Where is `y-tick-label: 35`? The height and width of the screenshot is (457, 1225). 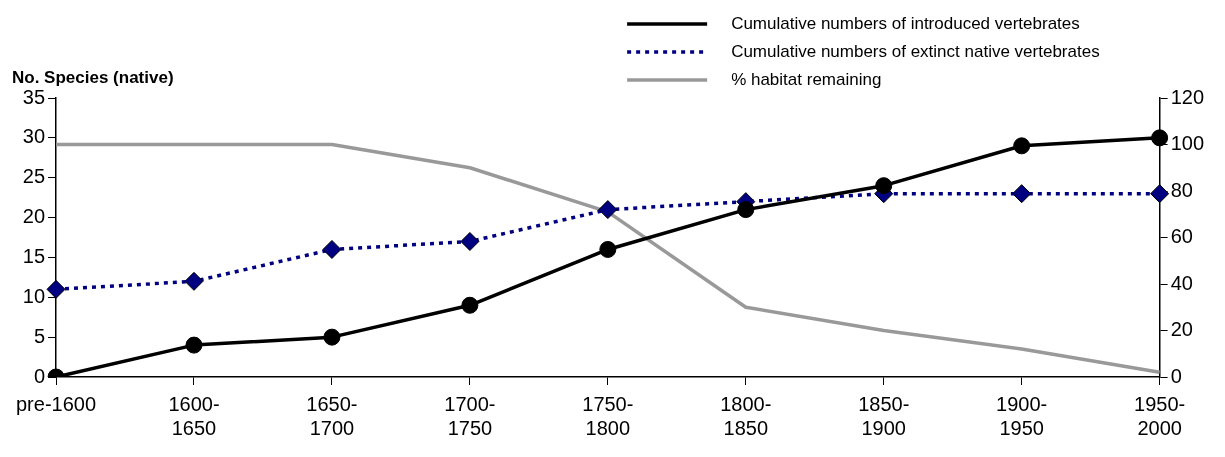 y-tick-label: 35 is located at coordinates (34, 96).